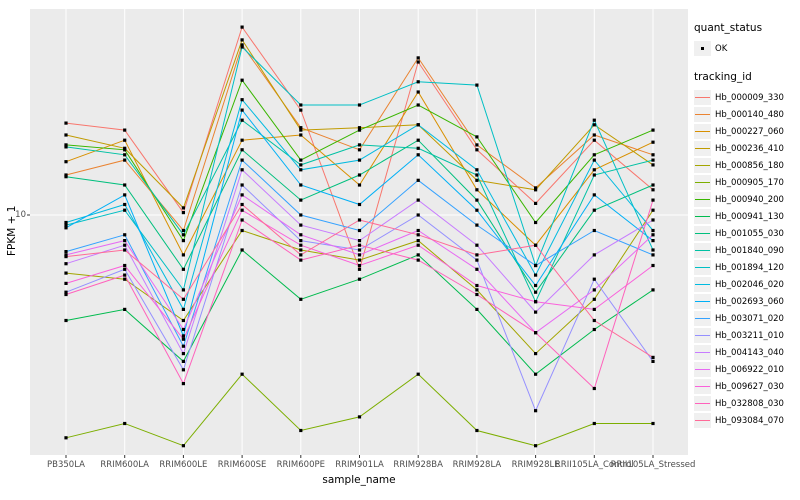 Image resolution: width=800 pixels, height=500 pixels. Describe the element at coordinates (746, 335) in the screenshot. I see `legend-item-Hb_003211_010: Hb_003211_010` at that location.